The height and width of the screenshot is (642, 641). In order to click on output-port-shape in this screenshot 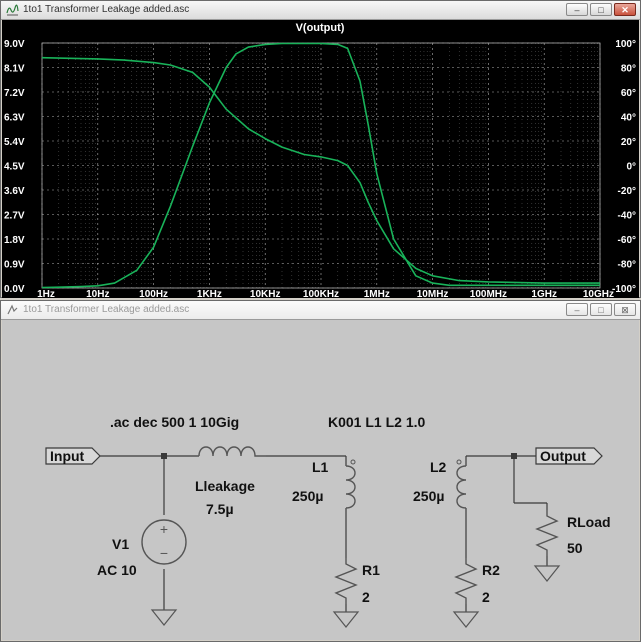, I will do `click(569, 456)`.